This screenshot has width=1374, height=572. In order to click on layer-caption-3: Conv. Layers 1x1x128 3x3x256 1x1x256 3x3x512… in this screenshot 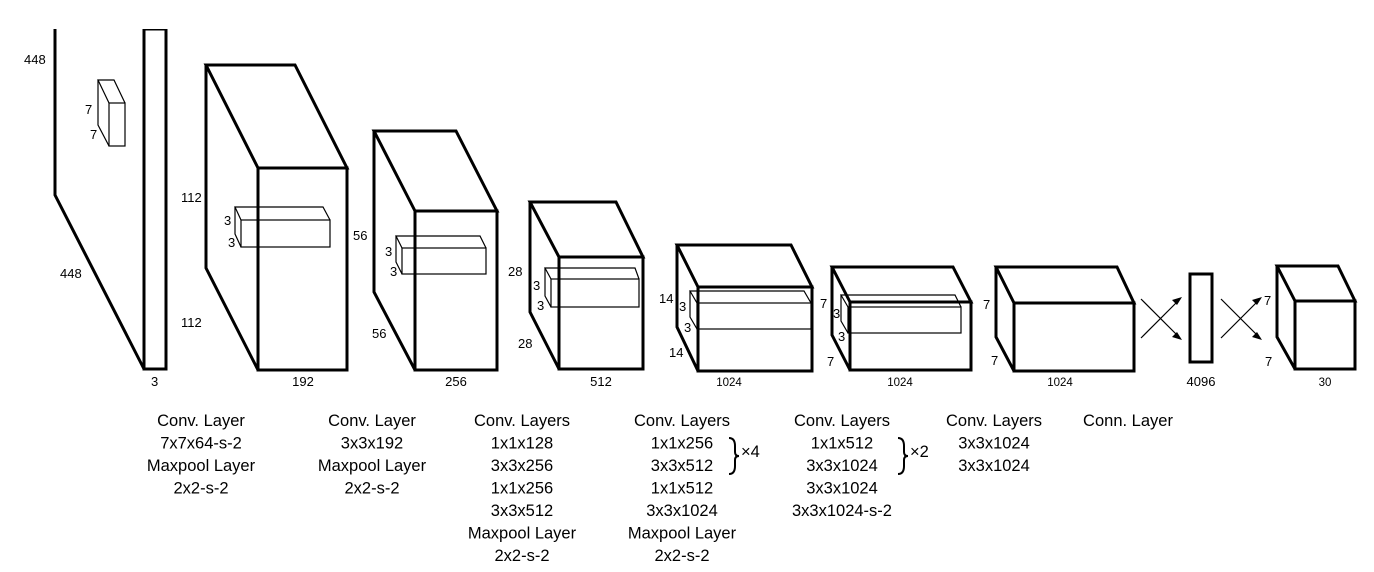, I will do `click(522, 488)`.